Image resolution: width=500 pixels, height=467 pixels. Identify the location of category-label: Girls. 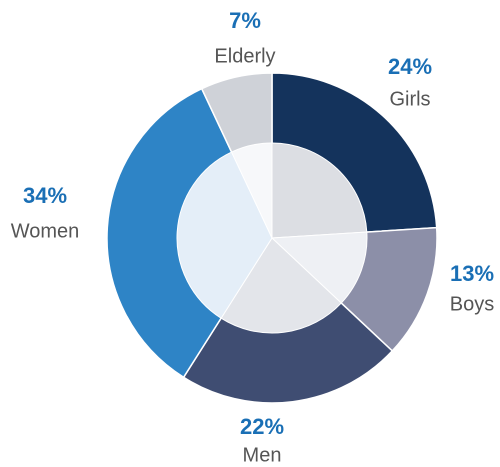
(409, 99).